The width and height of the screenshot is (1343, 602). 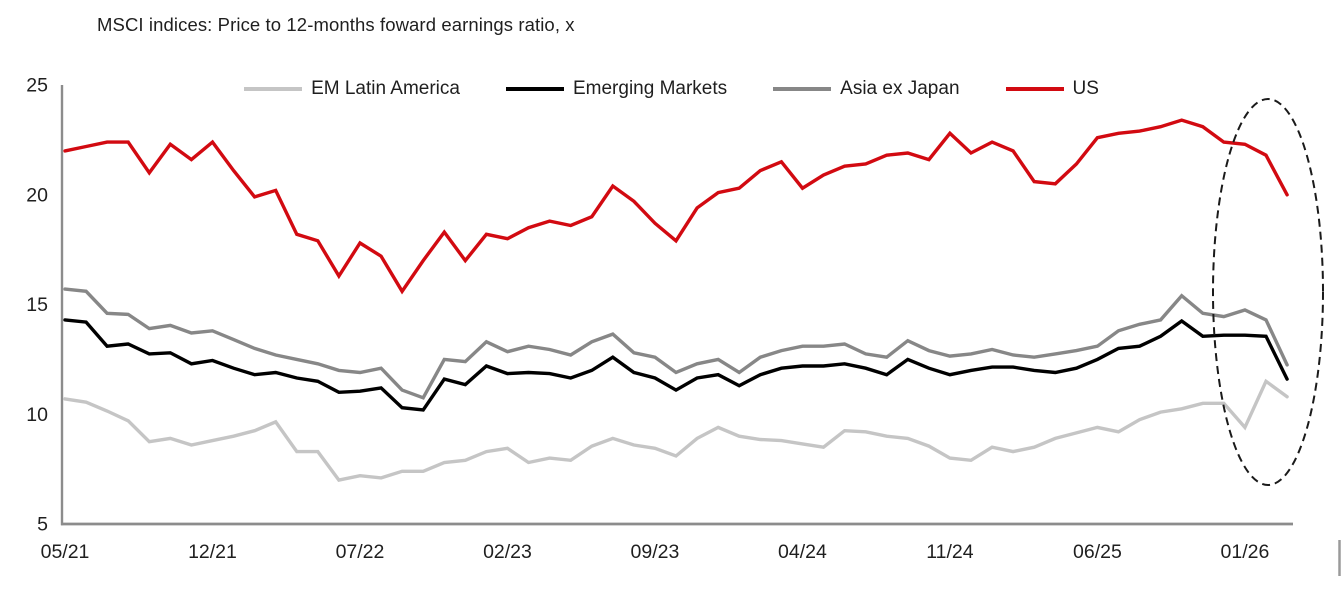 I want to click on y-tick-label: 5, so click(x=42, y=525).